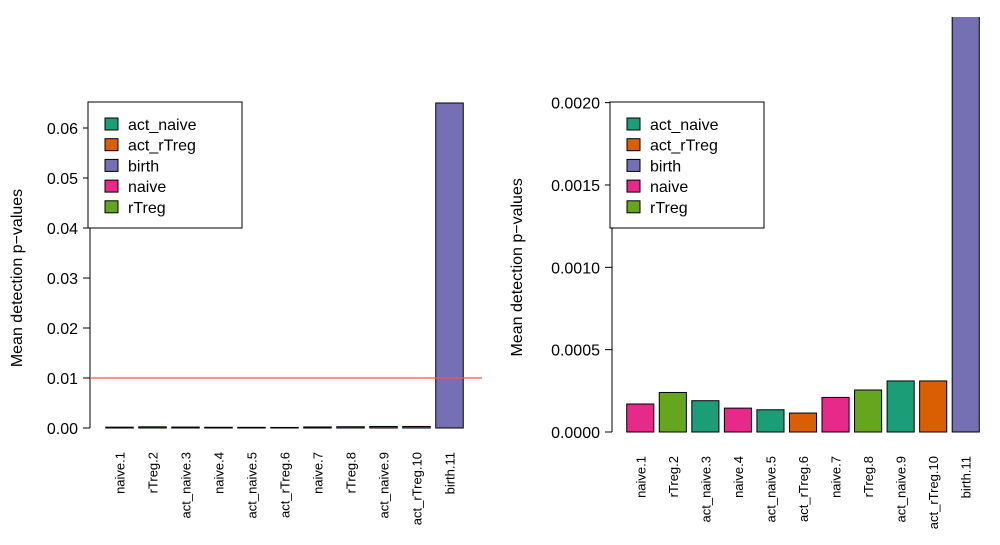 The width and height of the screenshot is (1000, 545). Describe the element at coordinates (62, 329) in the screenshot. I see `y-tick-label: 0.02` at that location.